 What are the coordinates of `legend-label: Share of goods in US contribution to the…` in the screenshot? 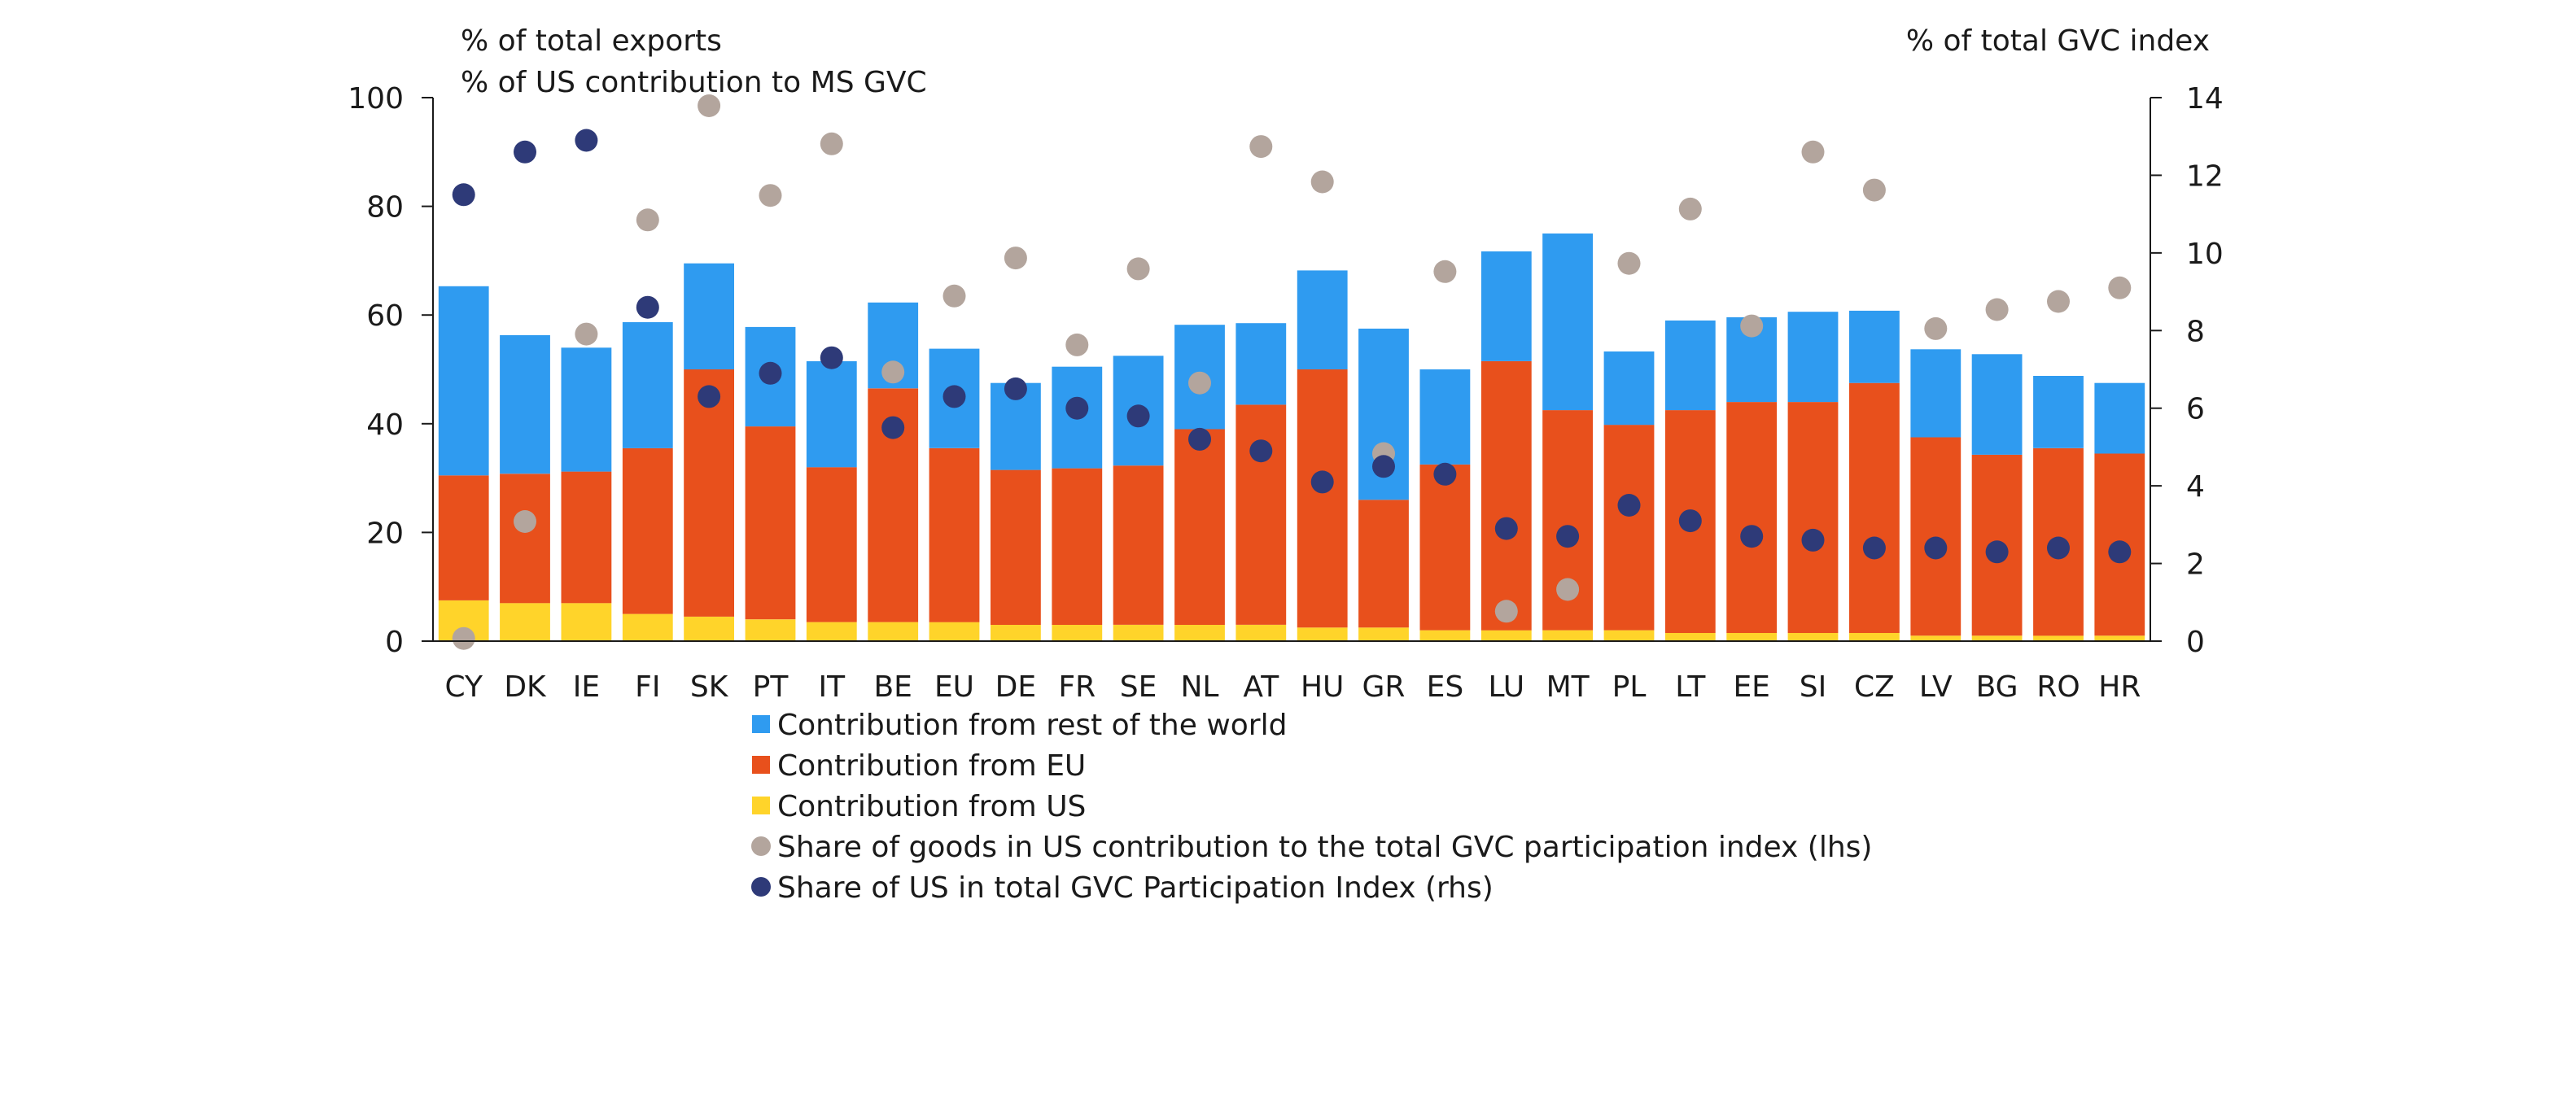 It's located at (1324, 847).